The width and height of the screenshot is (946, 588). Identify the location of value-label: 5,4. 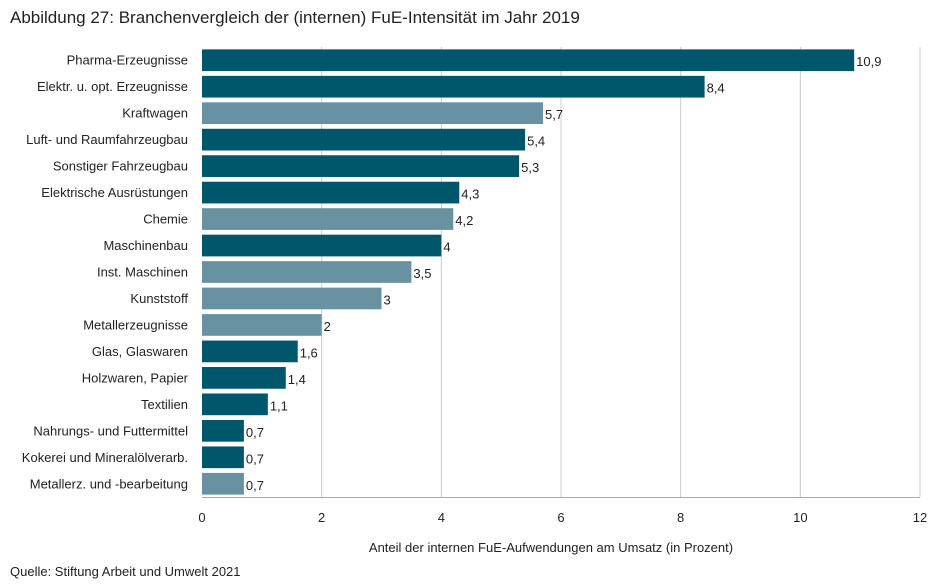
(536, 141).